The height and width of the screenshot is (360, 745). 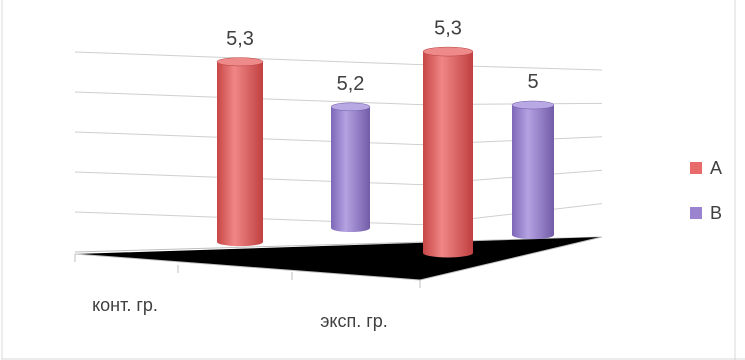 What do you see at coordinates (706, 168) in the screenshot?
I see `legend-item-A: A` at bounding box center [706, 168].